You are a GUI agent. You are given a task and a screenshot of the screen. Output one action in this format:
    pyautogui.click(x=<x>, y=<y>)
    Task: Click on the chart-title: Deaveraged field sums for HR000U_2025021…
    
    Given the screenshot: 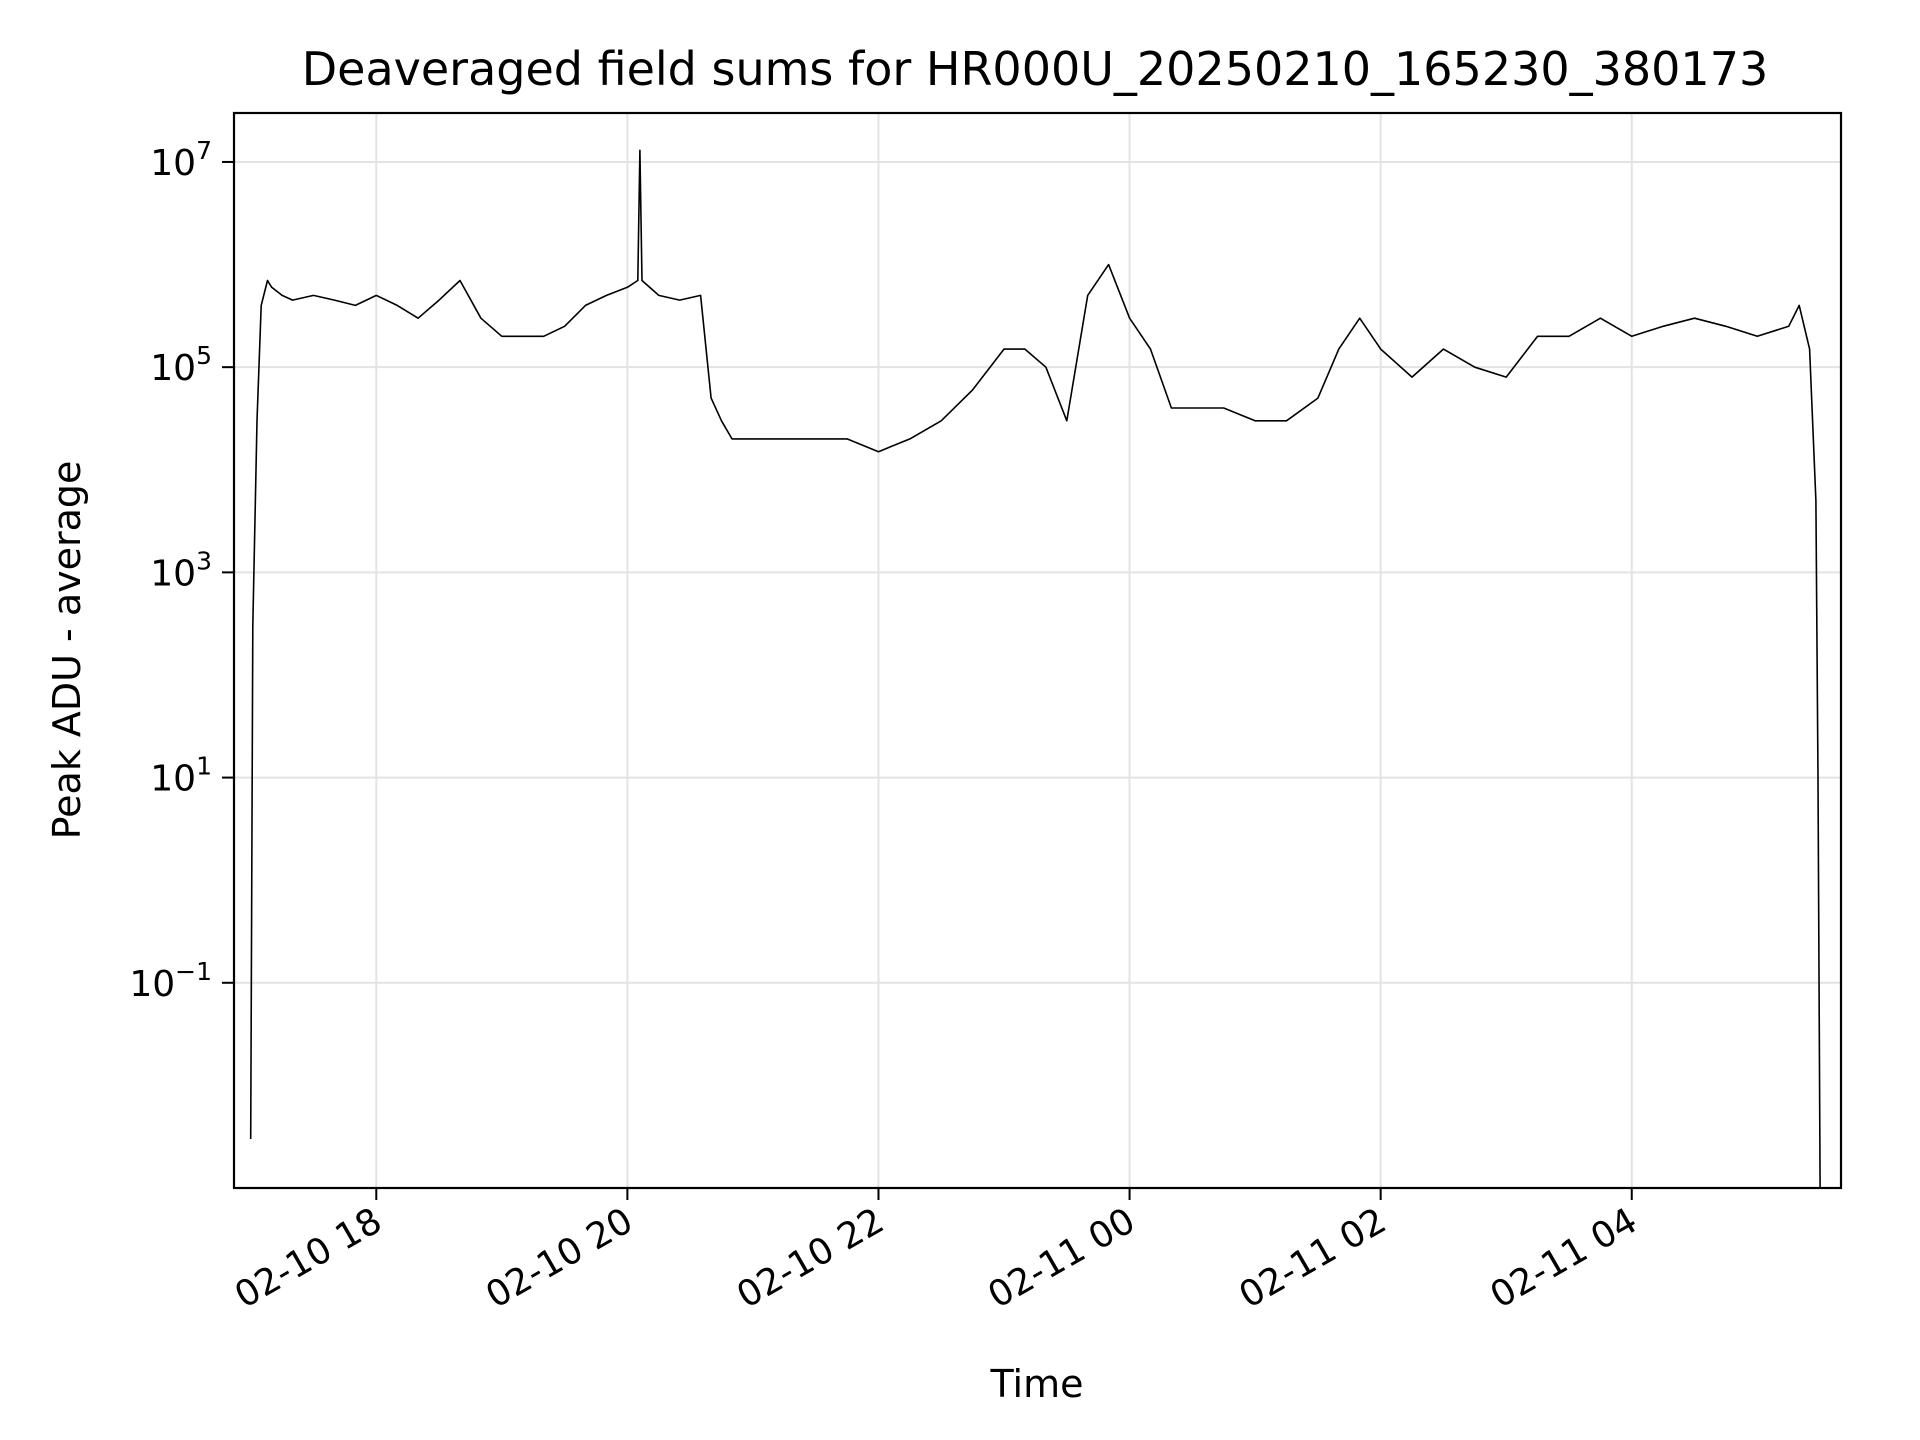 What is the action you would take?
    pyautogui.click(x=1035, y=69)
    